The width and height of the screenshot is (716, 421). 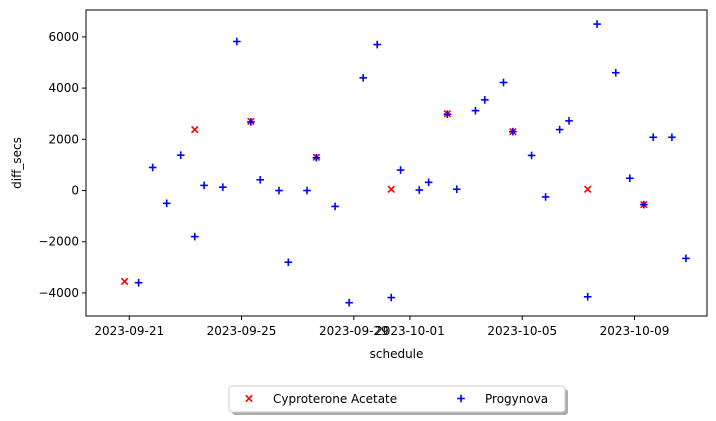 I want to click on y-tick-label: −4000, so click(x=58, y=293).